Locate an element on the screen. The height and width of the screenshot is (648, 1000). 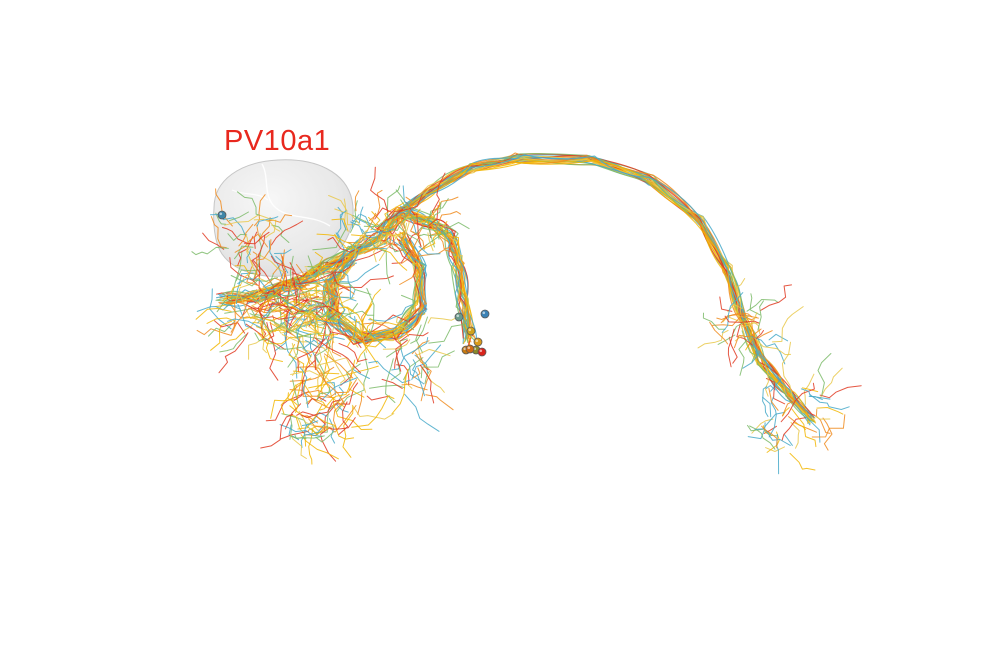
neurite-fiber is located at coordinates (354, 244).